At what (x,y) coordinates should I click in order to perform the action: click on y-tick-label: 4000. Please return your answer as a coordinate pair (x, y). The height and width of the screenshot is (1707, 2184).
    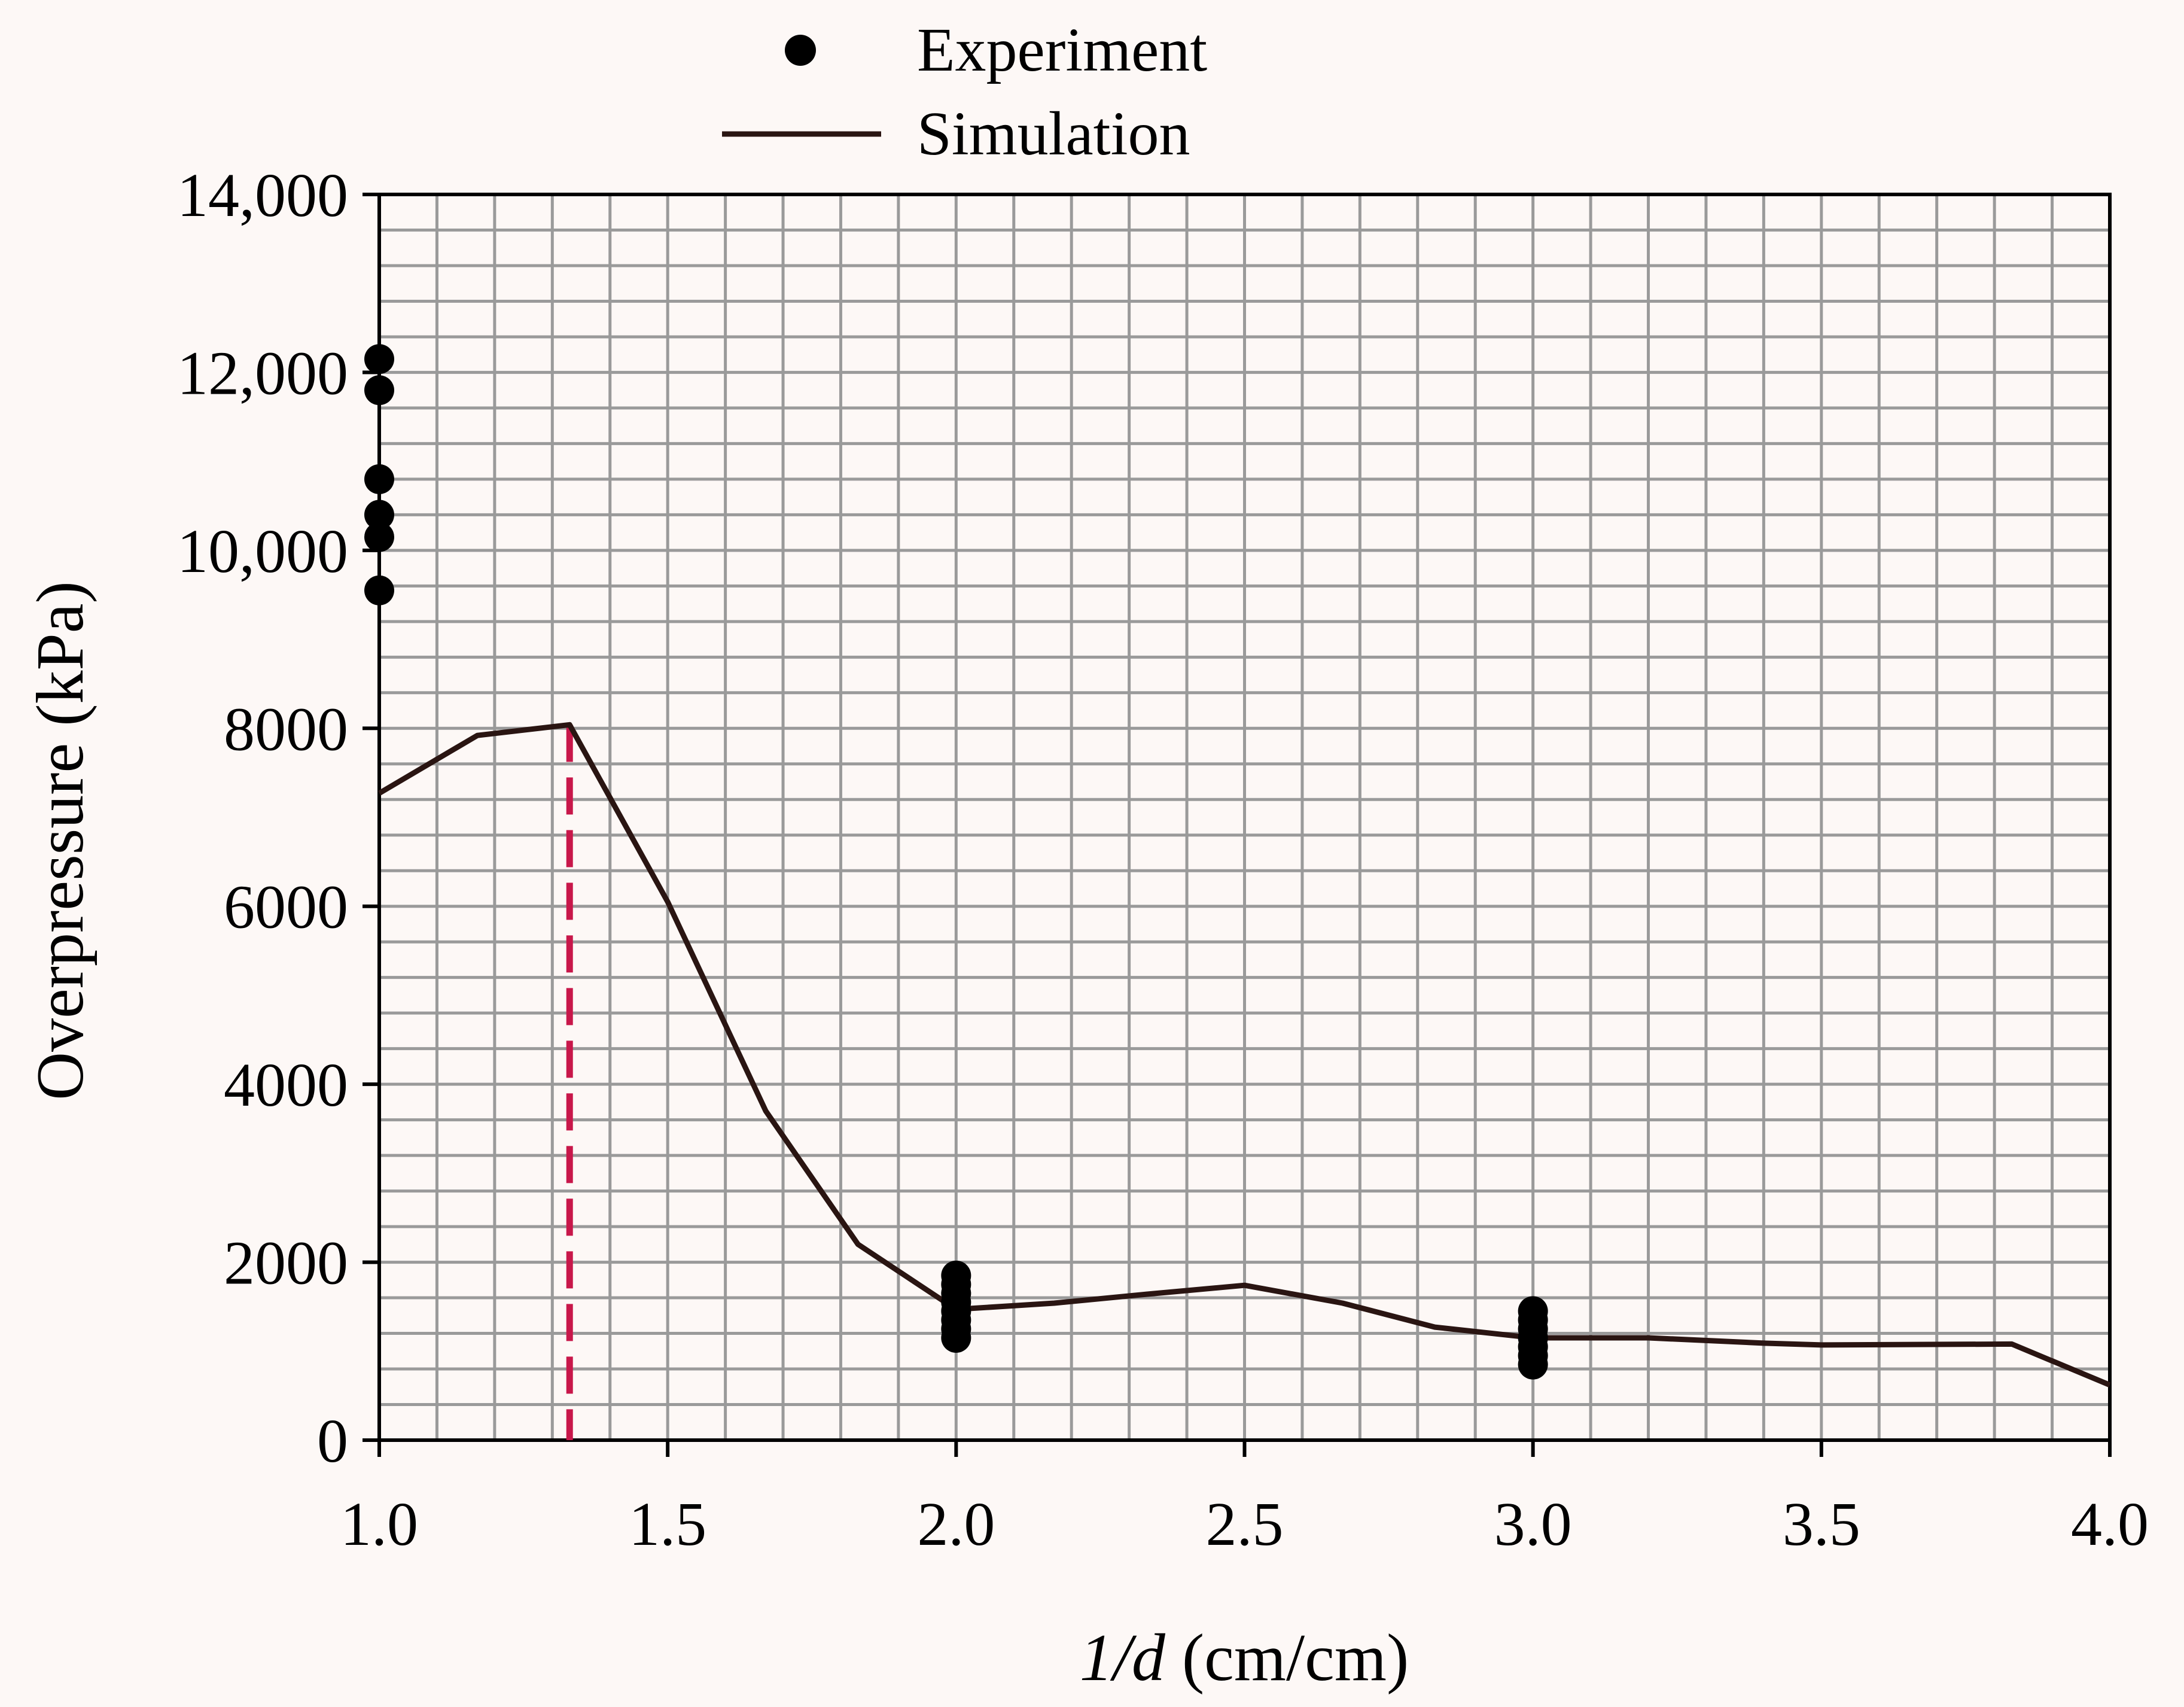
    Looking at the image, I should click on (286, 1085).